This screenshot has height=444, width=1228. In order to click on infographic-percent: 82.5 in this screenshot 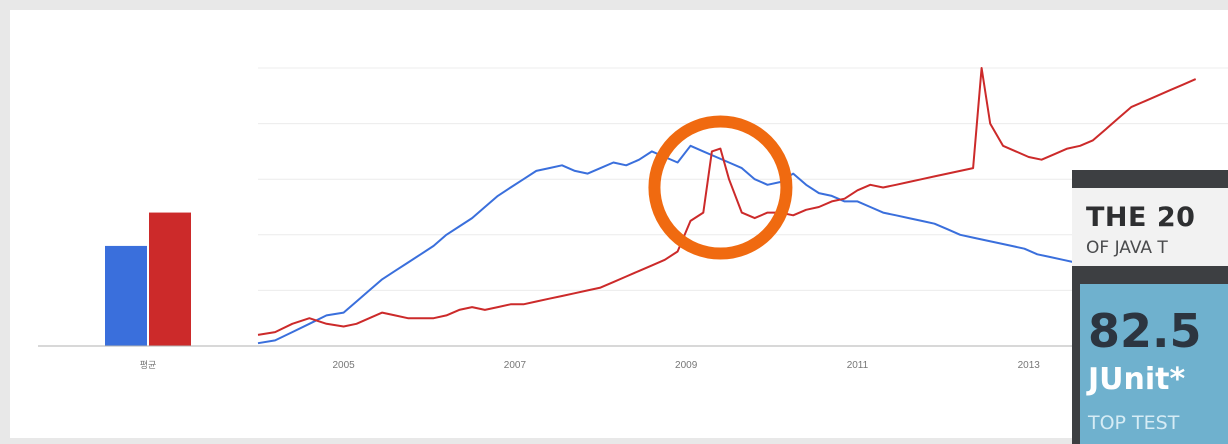, I will do `click(1145, 331)`.